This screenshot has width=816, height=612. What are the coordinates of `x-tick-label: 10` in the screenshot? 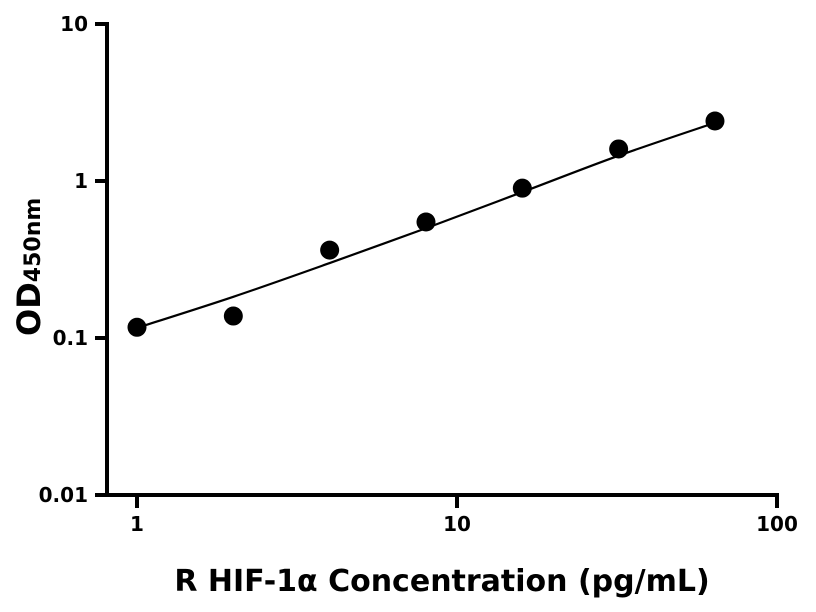 It's located at (457, 524).